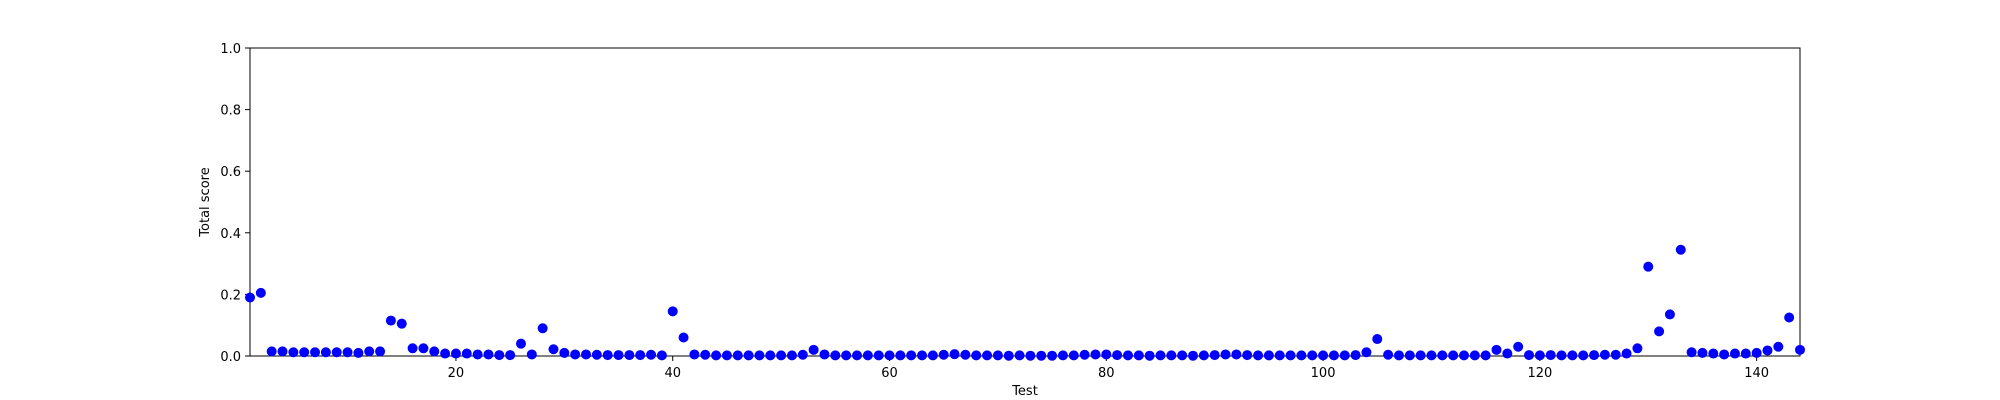 This screenshot has width=2000, height=400. What do you see at coordinates (230, 111) in the screenshot?
I see `y-tick-label: 0.8` at bounding box center [230, 111].